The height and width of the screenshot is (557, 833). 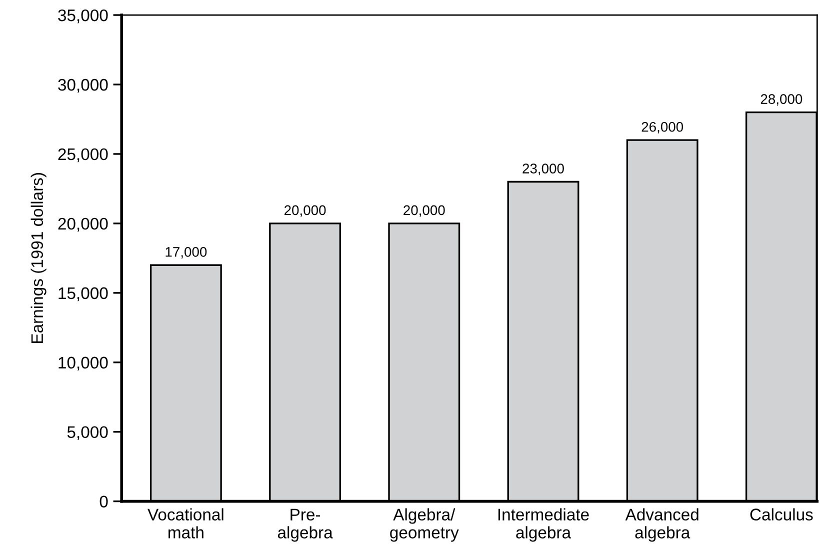 What do you see at coordinates (38, 258) in the screenshot?
I see `y-axis-title: Earnings (1991 dollars)` at bounding box center [38, 258].